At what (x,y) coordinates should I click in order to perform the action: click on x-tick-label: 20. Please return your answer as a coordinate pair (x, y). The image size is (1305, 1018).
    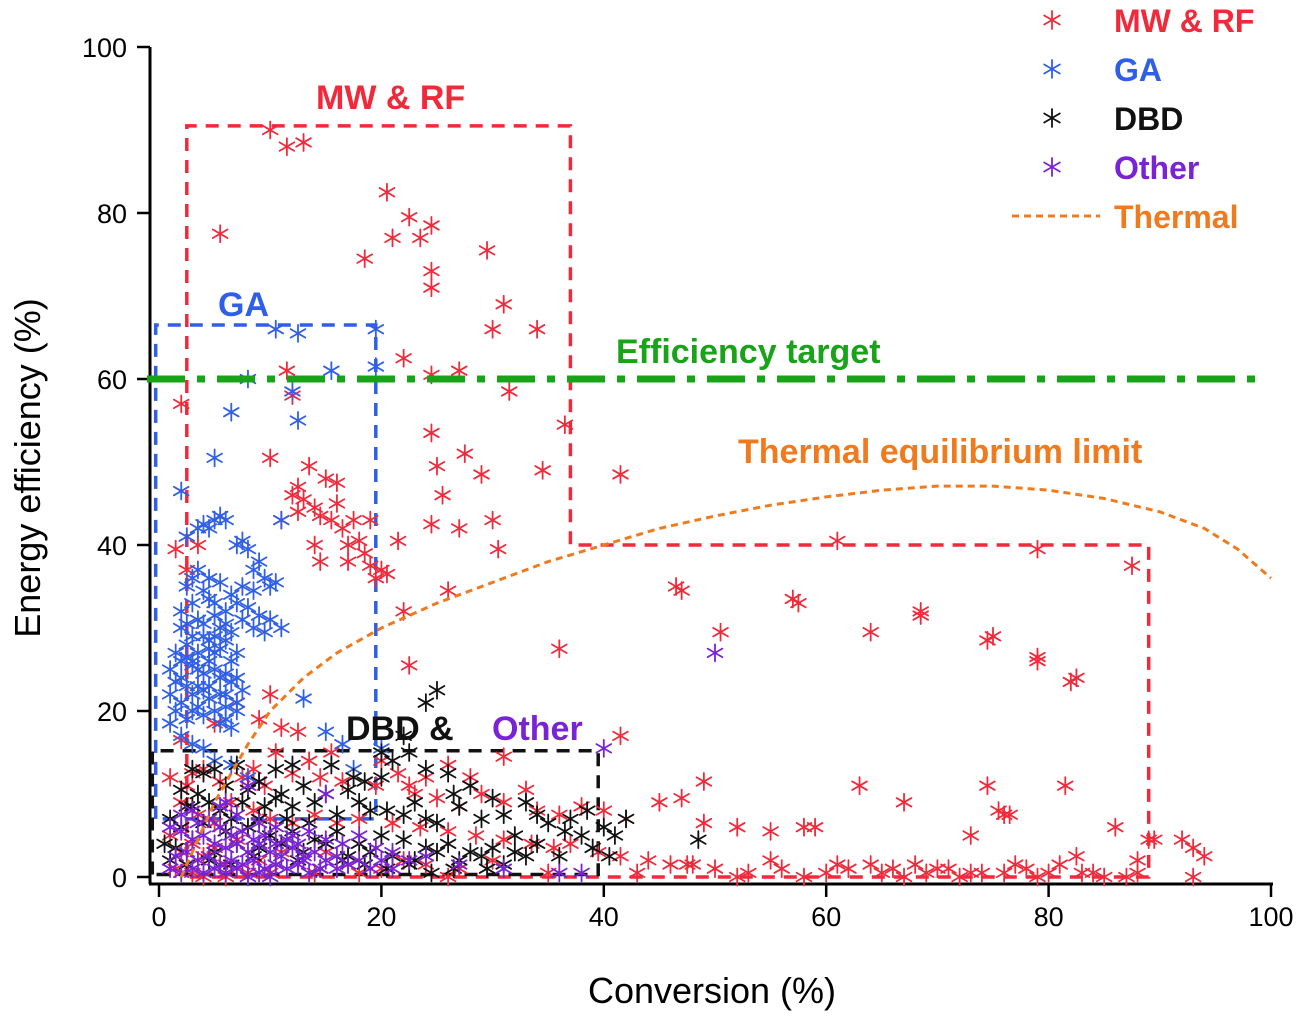
    Looking at the image, I should click on (381, 917).